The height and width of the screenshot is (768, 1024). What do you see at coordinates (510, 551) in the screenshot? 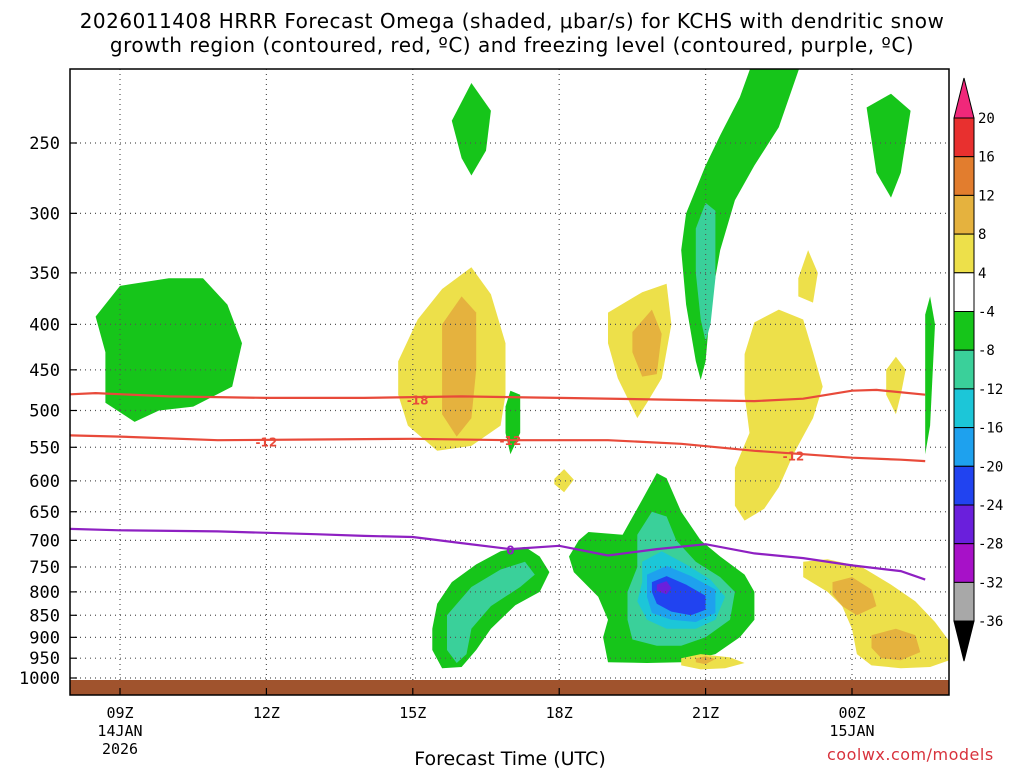
I see `contour-label: 0` at bounding box center [510, 551].